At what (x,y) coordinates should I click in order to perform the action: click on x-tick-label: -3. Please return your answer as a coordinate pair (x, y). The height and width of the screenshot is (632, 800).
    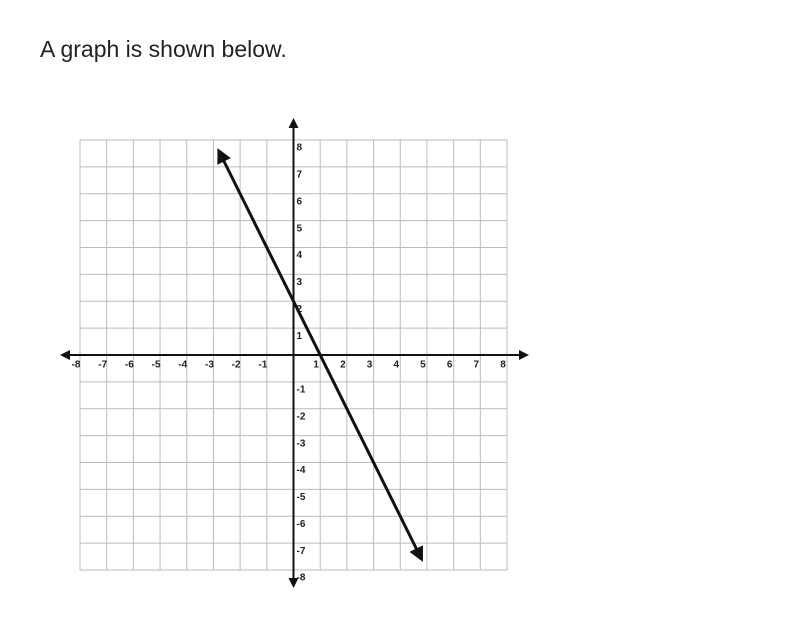
    Looking at the image, I should click on (209, 365).